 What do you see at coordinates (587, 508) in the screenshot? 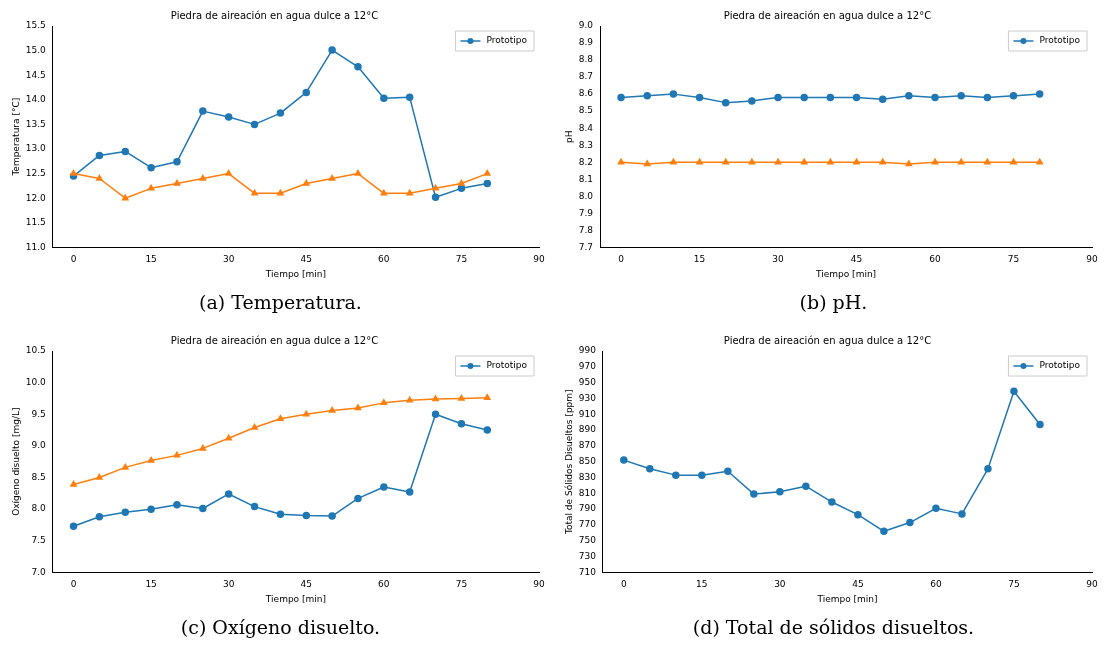
I see `y-tick-label: 790` at bounding box center [587, 508].